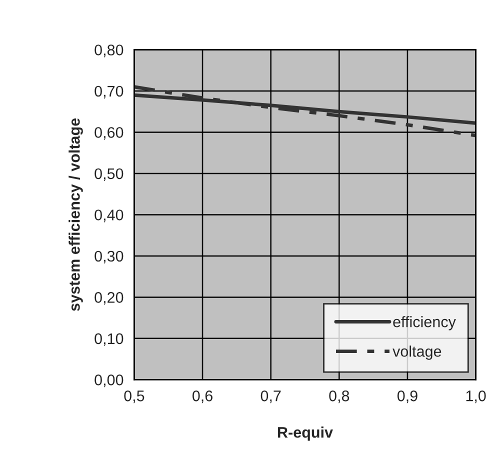 Image resolution: width=488 pixels, height=452 pixels. I want to click on line-series, so click(305, 111).